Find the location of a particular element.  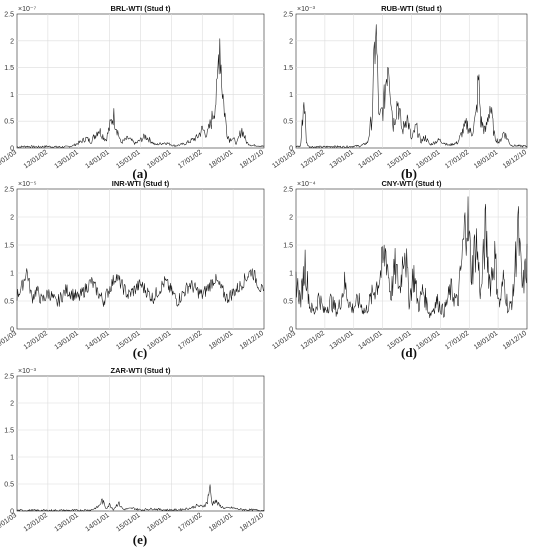

y-exponent-label: ×10⁻⁷ is located at coordinates (27, 9).